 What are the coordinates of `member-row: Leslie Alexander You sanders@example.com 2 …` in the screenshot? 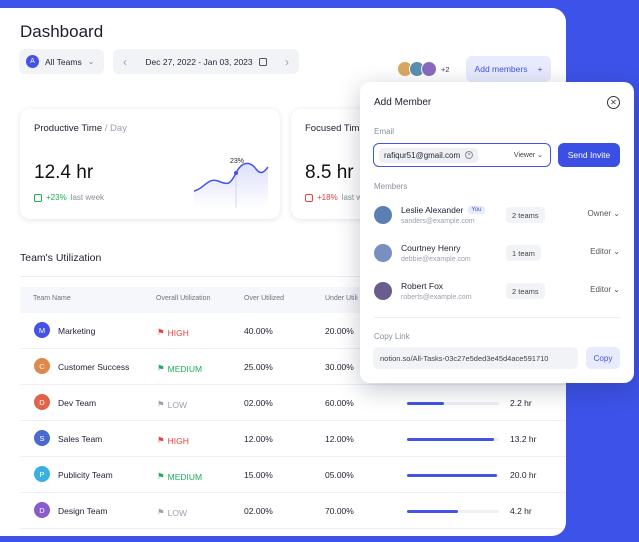 It's located at (497, 215).